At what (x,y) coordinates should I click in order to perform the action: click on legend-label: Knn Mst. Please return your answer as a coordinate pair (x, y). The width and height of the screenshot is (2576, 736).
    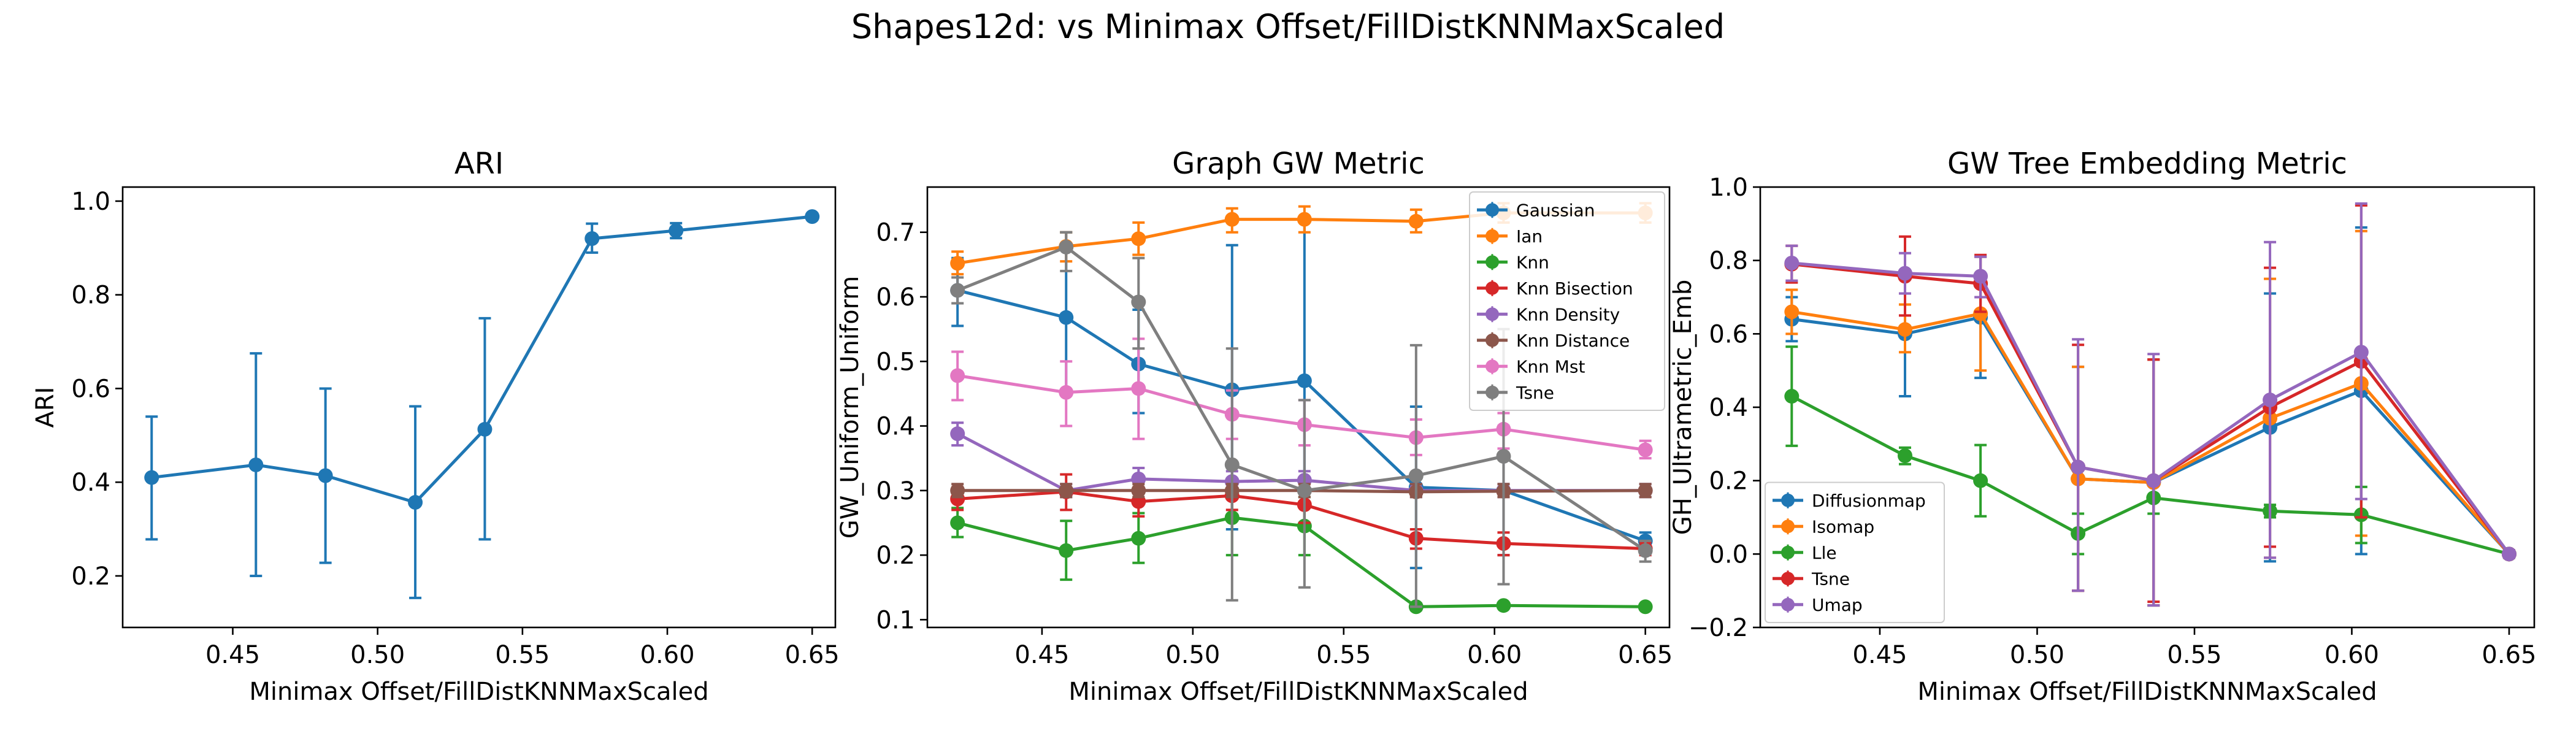
    Looking at the image, I should click on (1550, 366).